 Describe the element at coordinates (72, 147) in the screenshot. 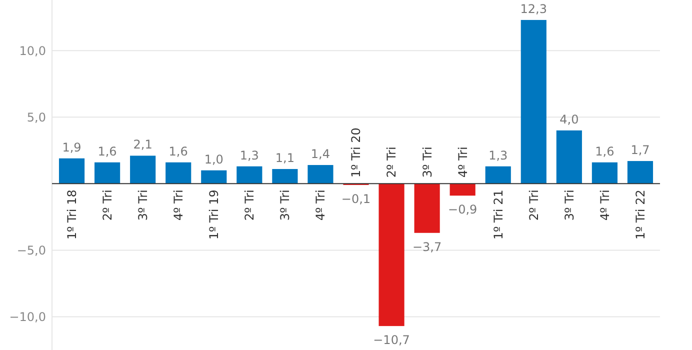

I see `data-label: 1,9` at that location.